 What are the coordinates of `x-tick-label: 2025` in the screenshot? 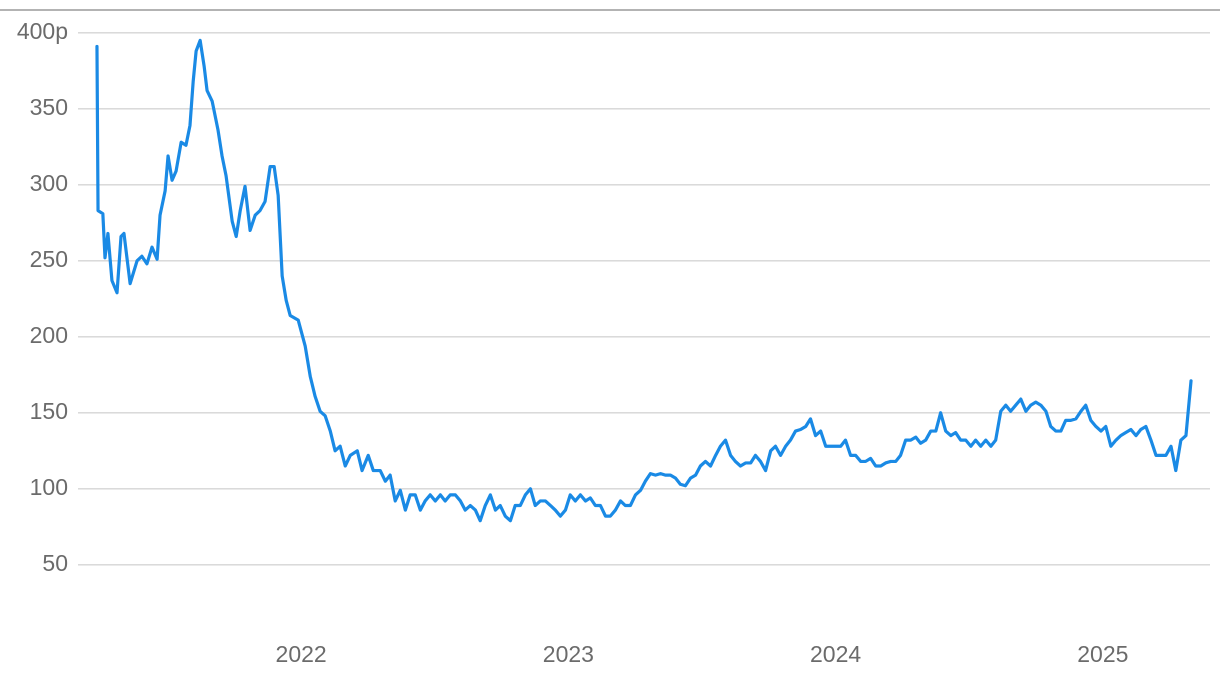 It's located at (1102, 654).